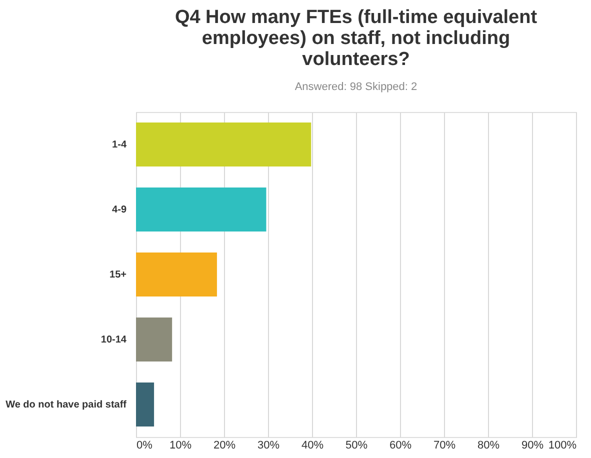 Image resolution: width=591 pixels, height=458 pixels. Describe the element at coordinates (268, 446) in the screenshot. I see `x-tick-label: 30%` at that location.